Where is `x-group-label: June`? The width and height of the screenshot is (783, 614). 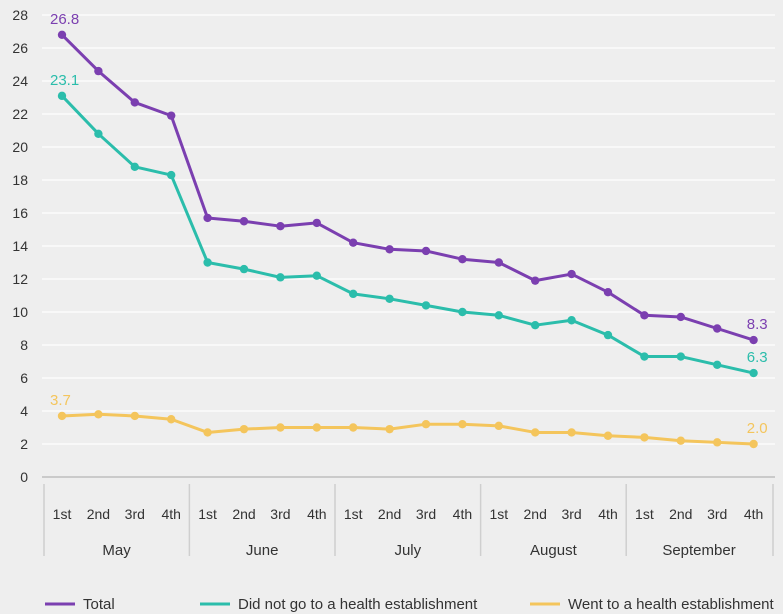
x-group-label: June is located at coordinates (262, 550).